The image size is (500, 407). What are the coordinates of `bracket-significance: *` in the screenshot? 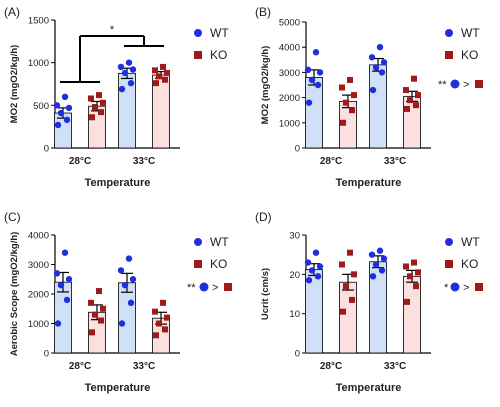 It's located at (112, 30).